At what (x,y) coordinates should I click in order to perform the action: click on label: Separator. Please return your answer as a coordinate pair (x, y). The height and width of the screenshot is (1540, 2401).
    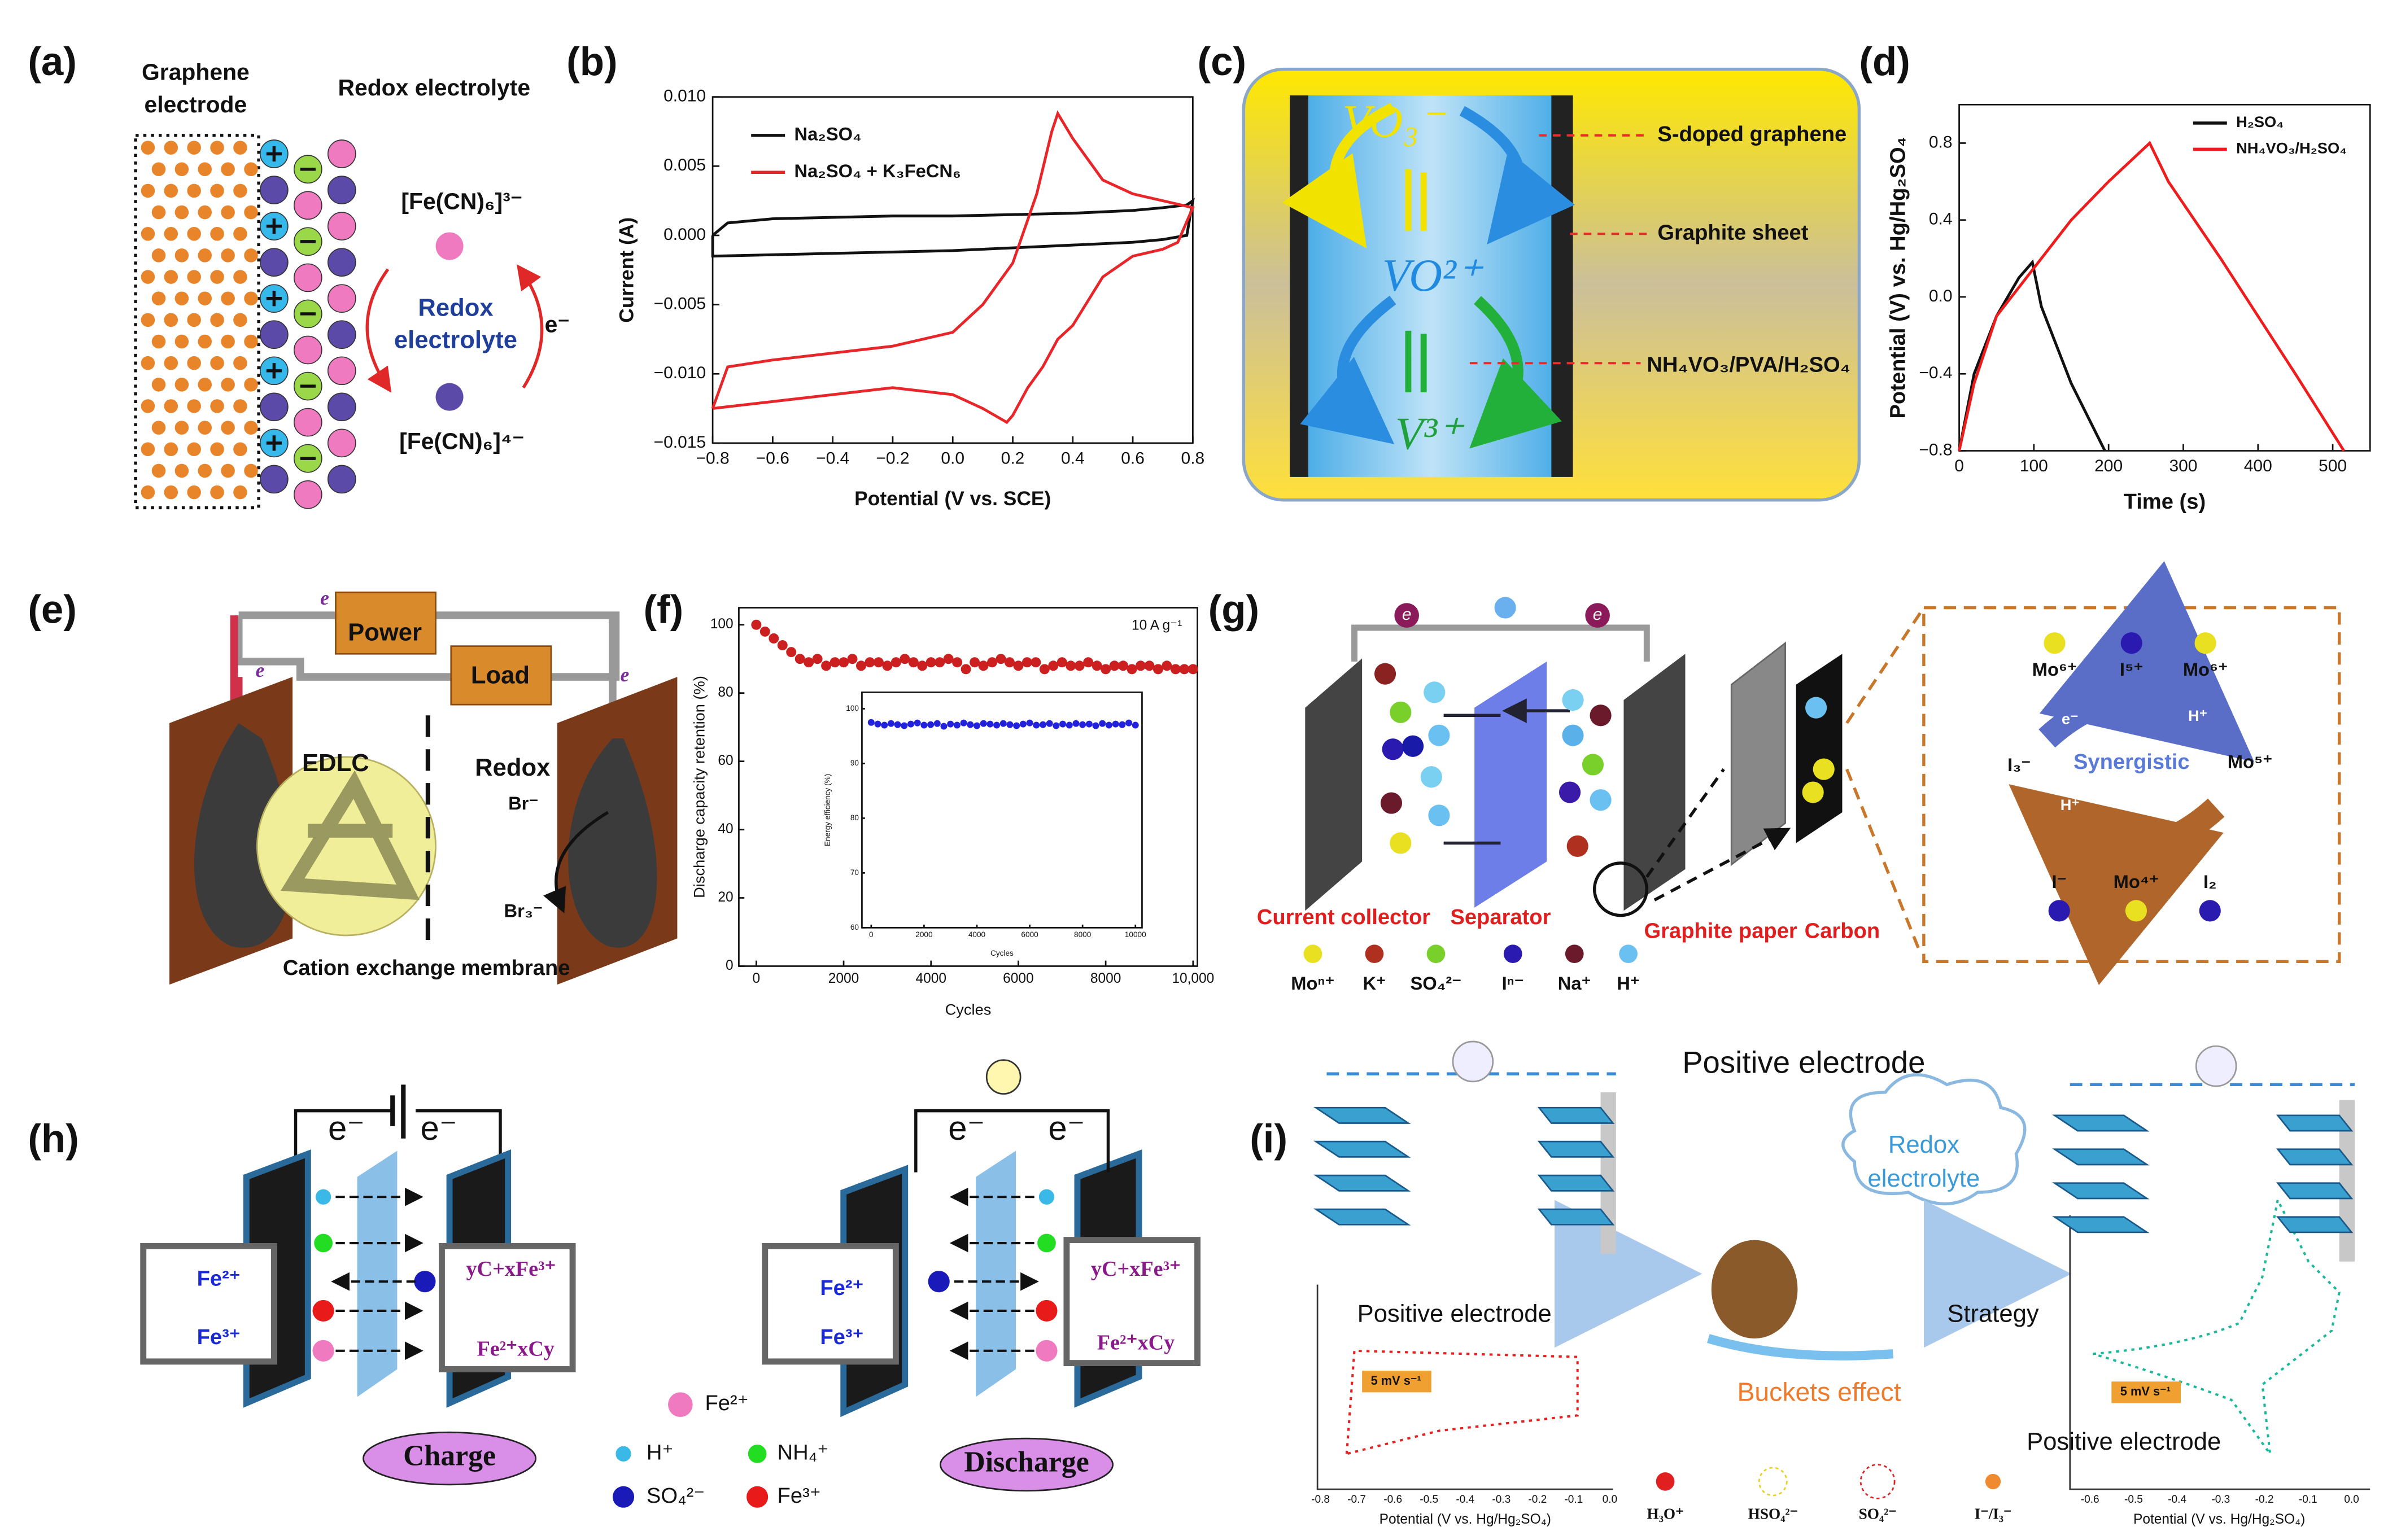
    Looking at the image, I should click on (1500, 917).